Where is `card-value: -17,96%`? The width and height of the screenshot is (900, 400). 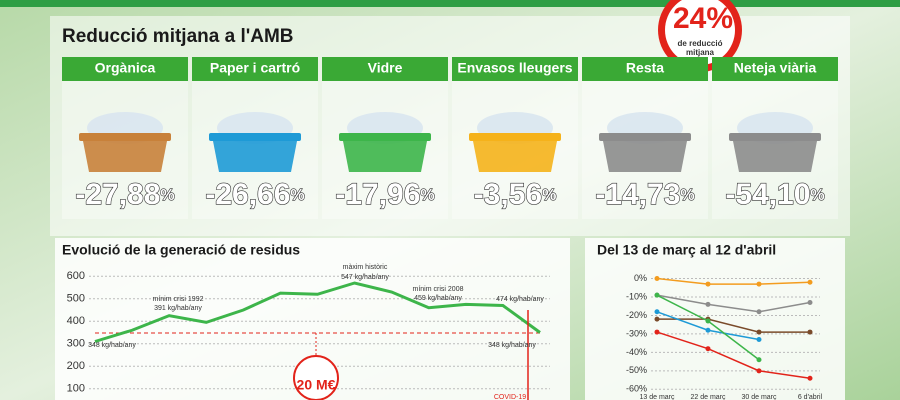
card-value: -17,96% is located at coordinates (384, 194).